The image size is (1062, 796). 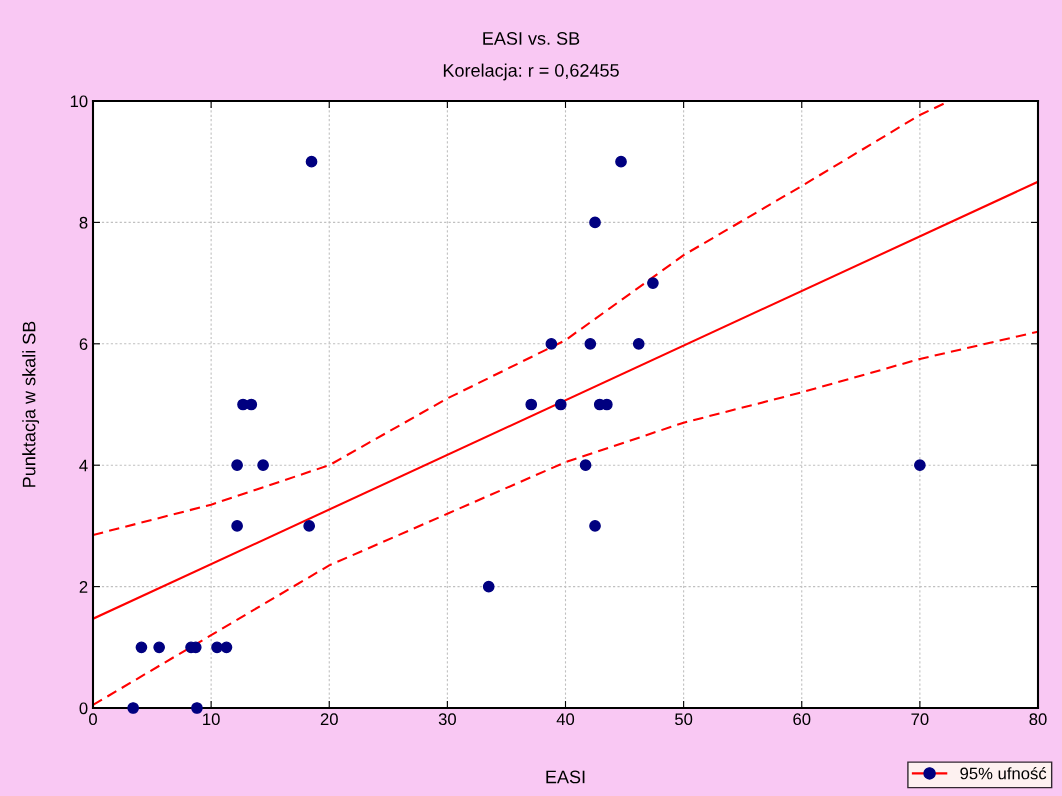 What do you see at coordinates (684, 719) in the screenshot?
I see `x-tick-label: 50` at bounding box center [684, 719].